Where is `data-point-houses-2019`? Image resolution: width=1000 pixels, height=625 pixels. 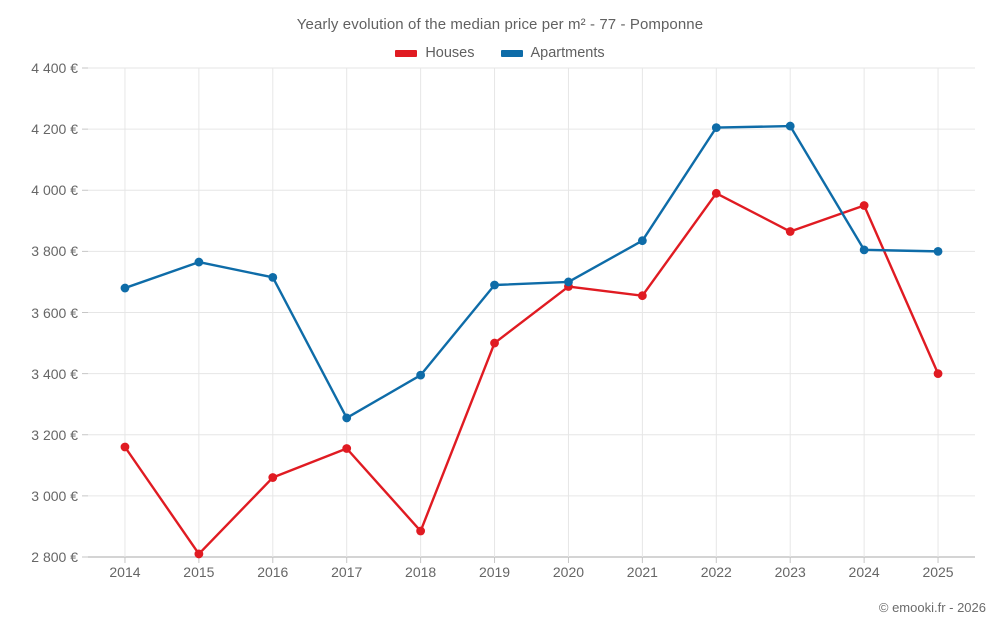 data-point-houses-2019 is located at coordinates (494, 343).